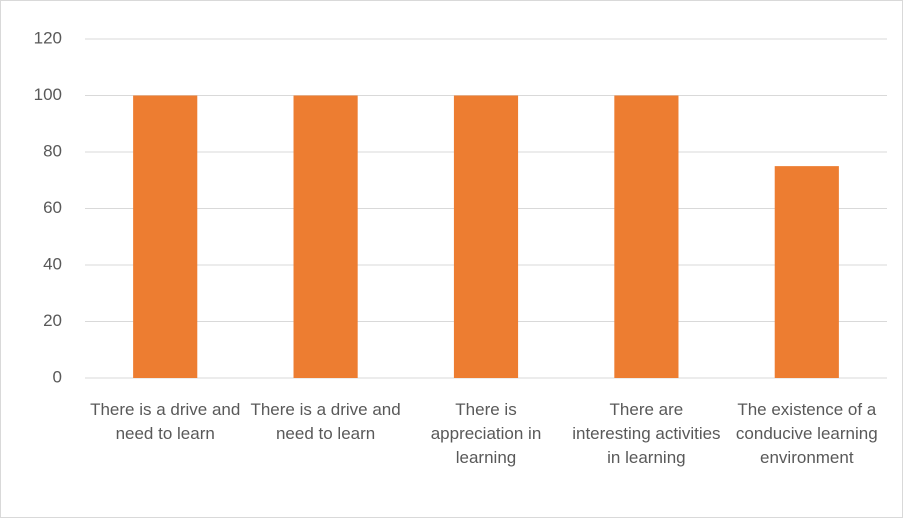  I want to click on y-tick-label: 0, so click(57, 376).